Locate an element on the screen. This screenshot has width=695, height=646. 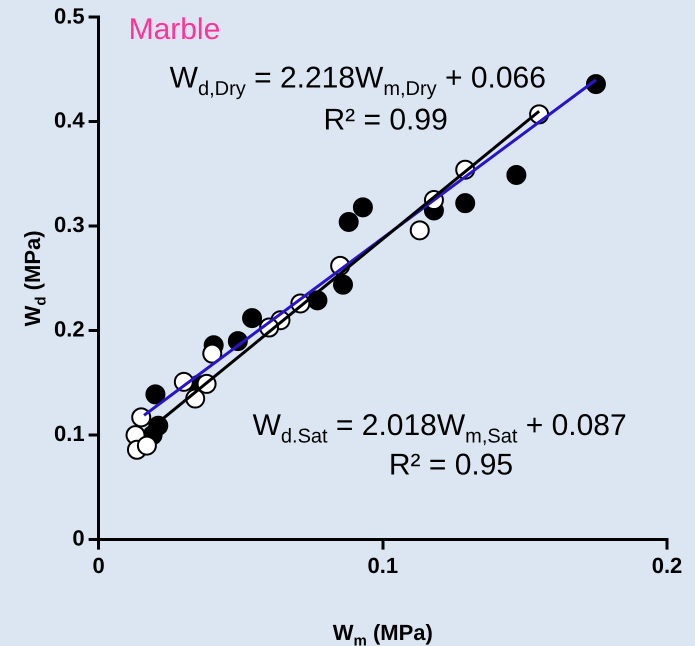
y-axis-title: Wd (MPa) is located at coordinates (35, 278).